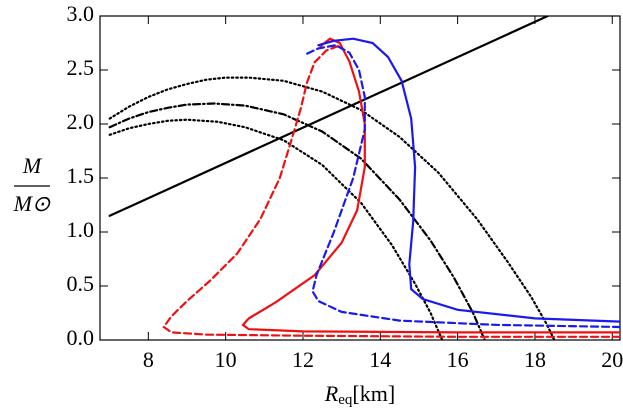  What do you see at coordinates (81, 121) in the screenshot?
I see `y-tick-label: 2.0` at bounding box center [81, 121].